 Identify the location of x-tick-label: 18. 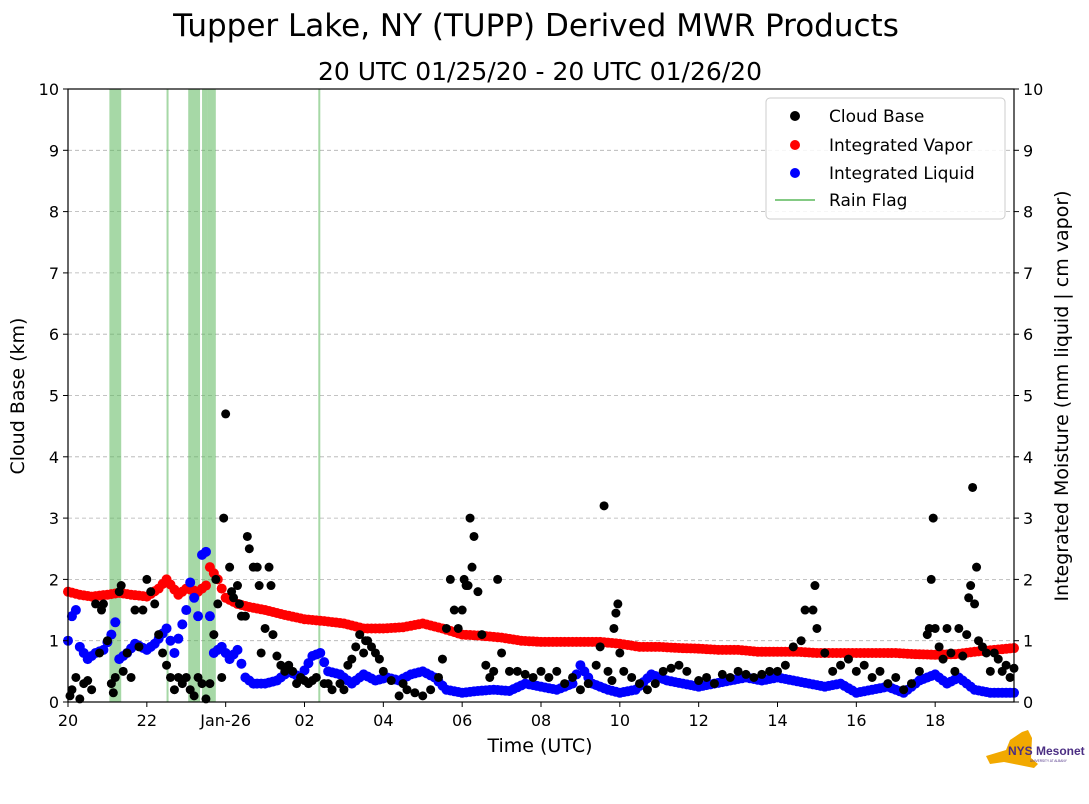
(935, 720).